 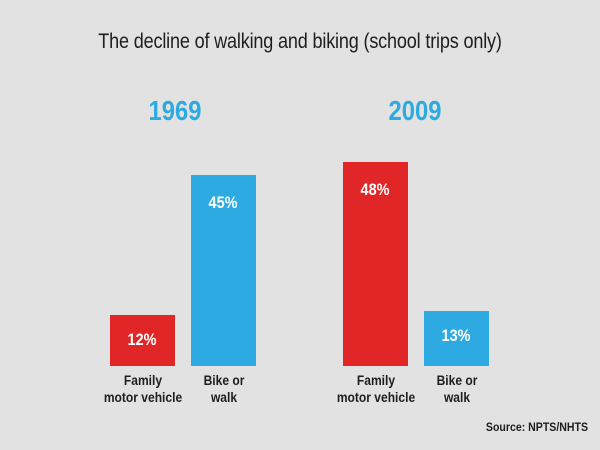 What do you see at coordinates (415, 110) in the screenshot?
I see `panel-year-2009: 2009` at bounding box center [415, 110].